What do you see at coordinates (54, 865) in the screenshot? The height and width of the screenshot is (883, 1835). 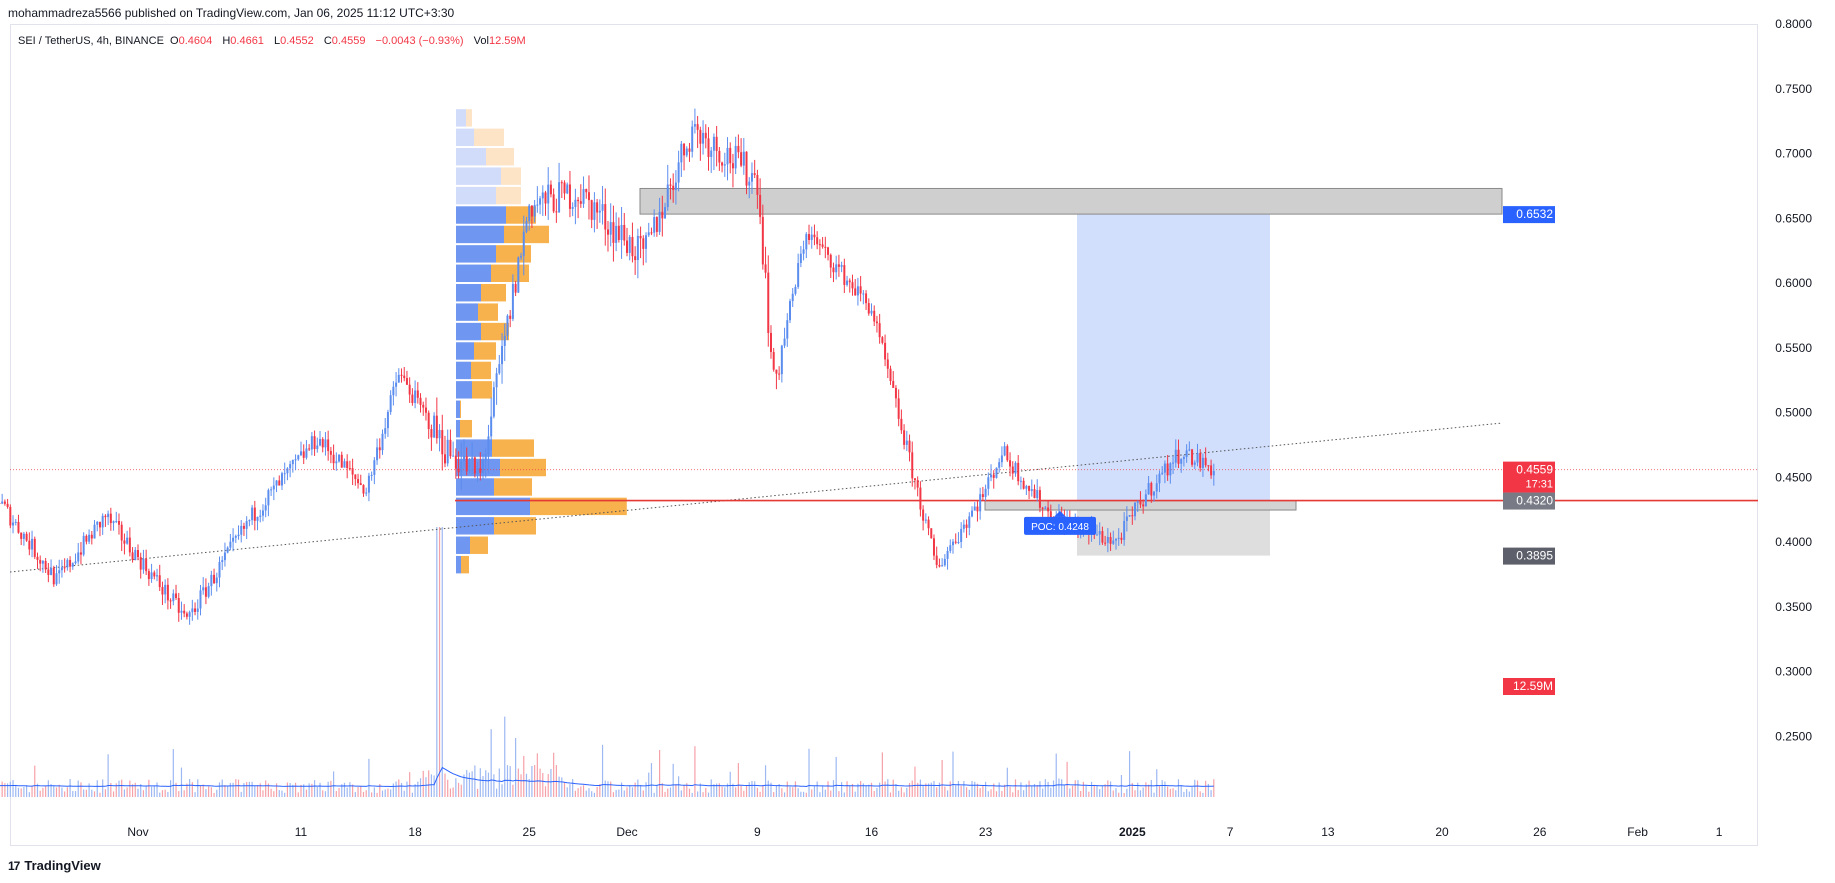 I see `footer-brand: 17 TradingView` at bounding box center [54, 865].